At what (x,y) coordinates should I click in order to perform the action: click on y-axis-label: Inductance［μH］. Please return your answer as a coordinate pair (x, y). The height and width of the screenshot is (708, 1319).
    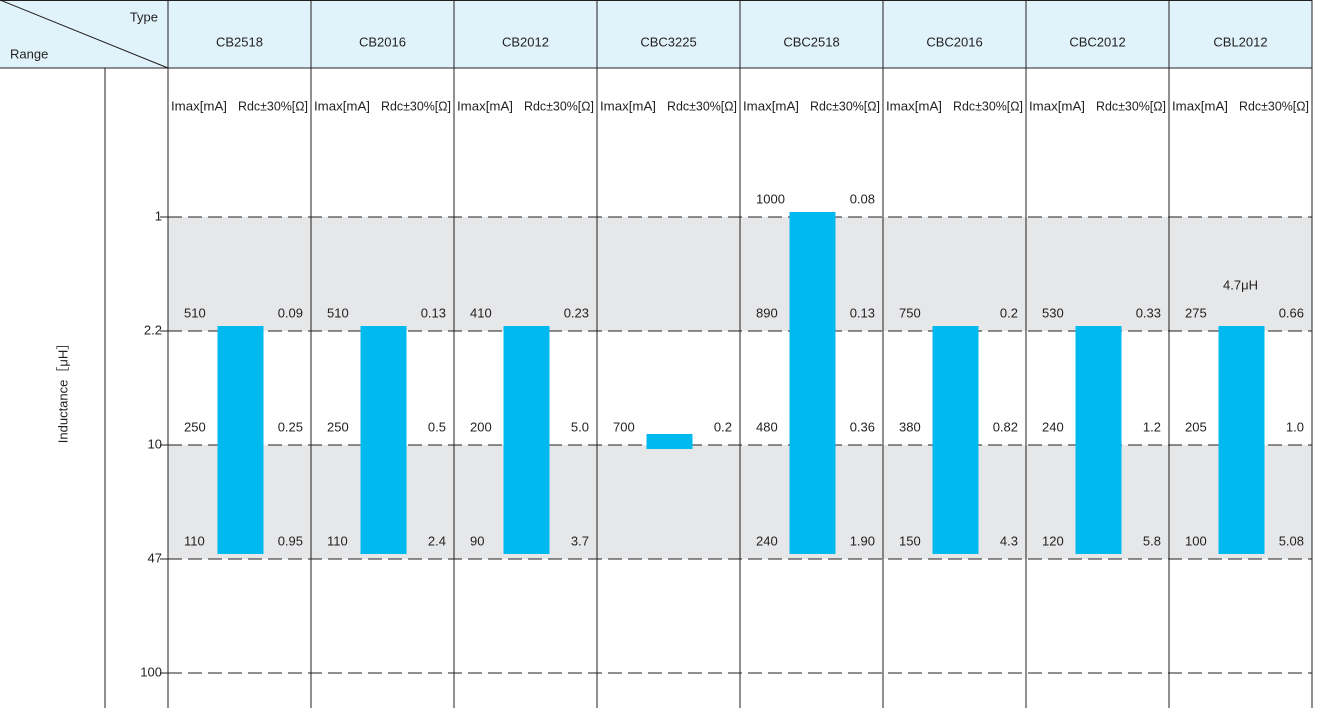
    Looking at the image, I should click on (62, 390).